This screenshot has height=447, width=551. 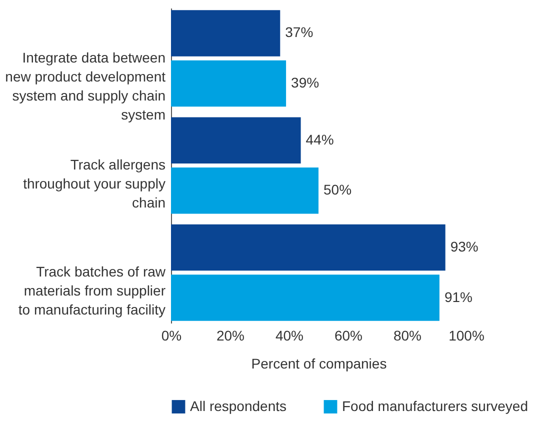 What do you see at coordinates (319, 364) in the screenshot?
I see `x-axis-title: Percent of companies` at bounding box center [319, 364].